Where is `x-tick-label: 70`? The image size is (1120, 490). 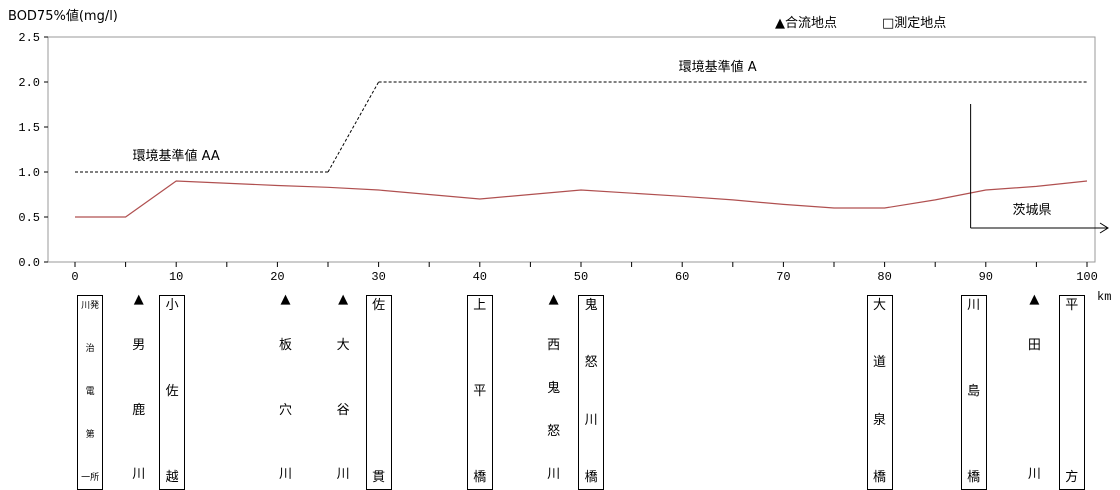
x-tick-label: 70 is located at coordinates (783, 277).